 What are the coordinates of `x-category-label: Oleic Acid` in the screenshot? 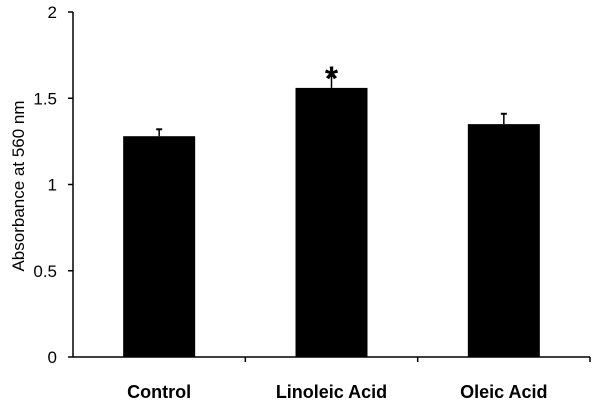 It's located at (503, 392).